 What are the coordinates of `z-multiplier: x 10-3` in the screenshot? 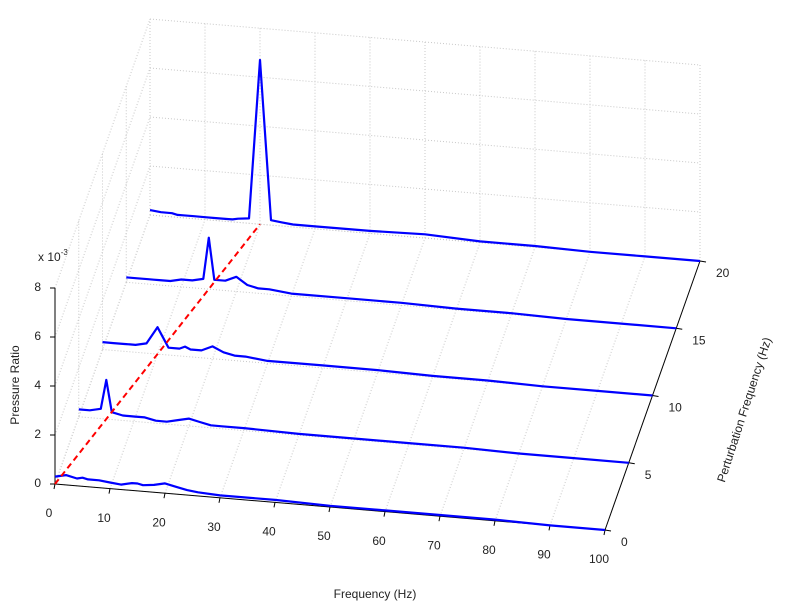 It's located at (53, 256).